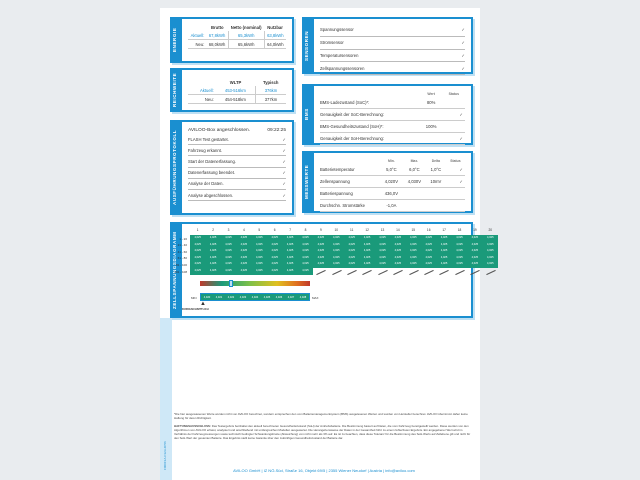 The image size is (640, 480). I want to click on row-value: 4,020V, so click(391, 181).